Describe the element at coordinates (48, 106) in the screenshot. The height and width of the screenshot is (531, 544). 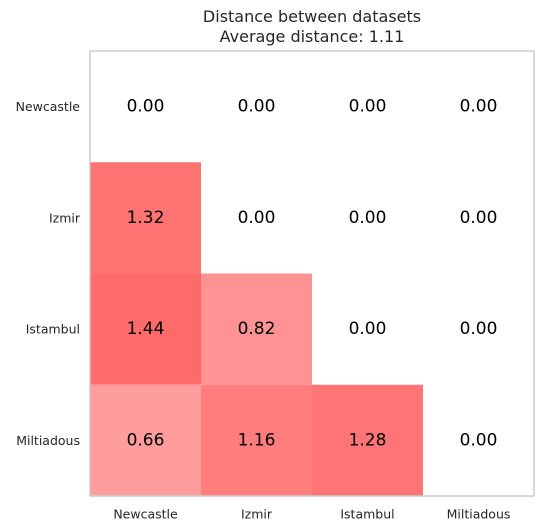
I see `y-tick-label-0: Newcastle` at that location.